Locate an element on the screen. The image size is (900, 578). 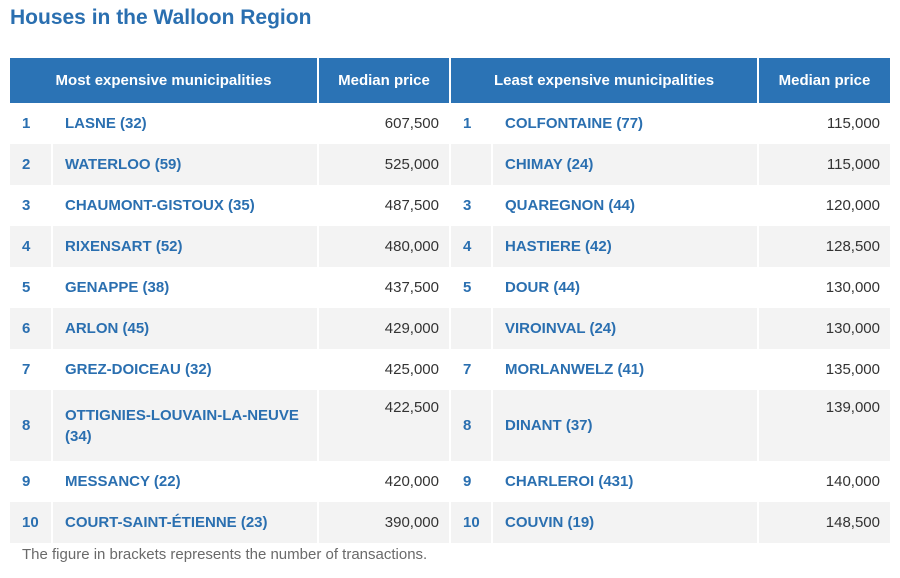
rank-right: 5 is located at coordinates (471, 287).